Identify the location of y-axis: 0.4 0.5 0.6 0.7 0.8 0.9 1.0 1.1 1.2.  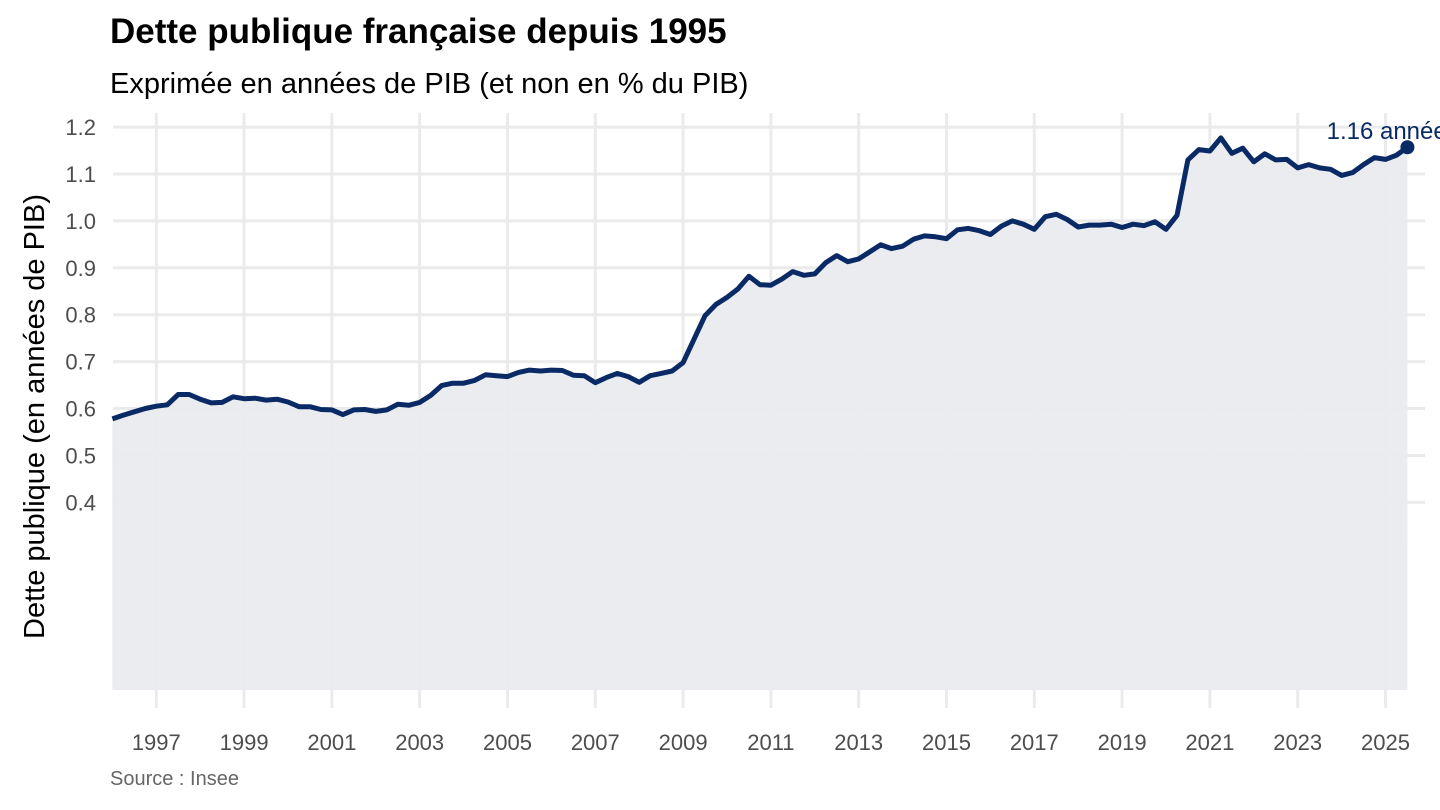
(80, 315).